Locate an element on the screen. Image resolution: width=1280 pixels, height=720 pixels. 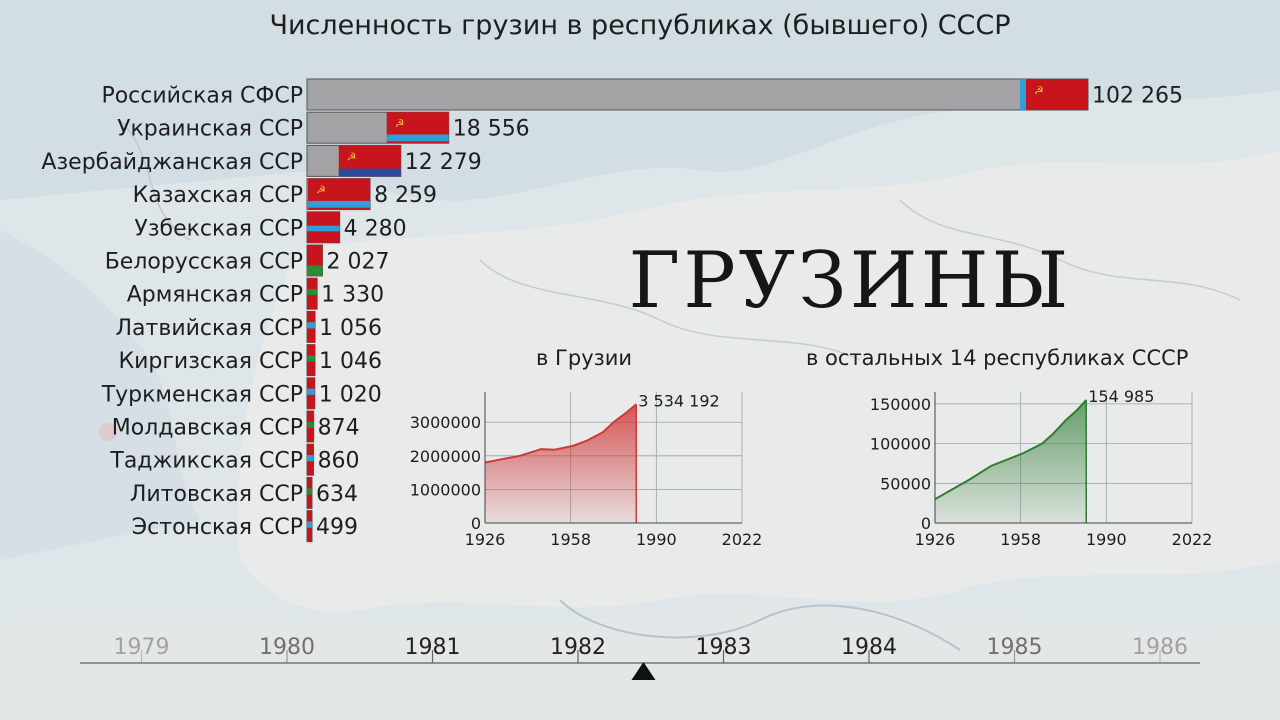
value-label: 1 330 is located at coordinates (352, 295).